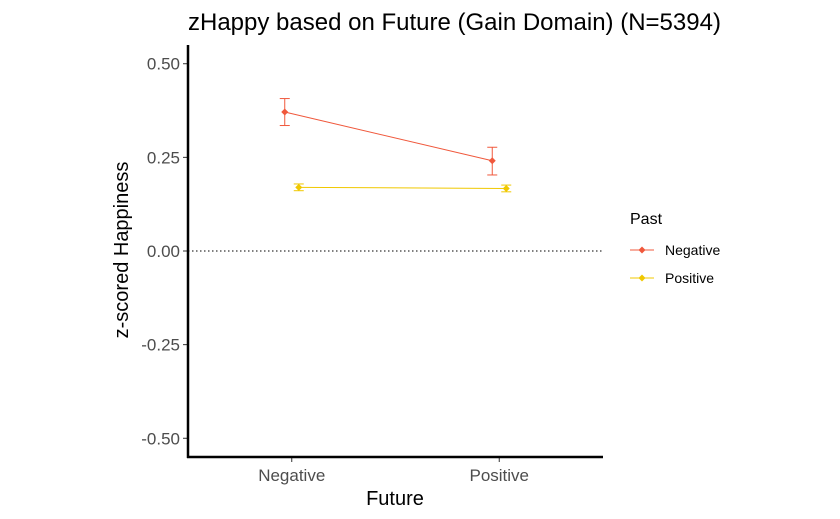 Image resolution: width=840 pixels, height=519 pixels. I want to click on y-tick-label: 0.00, so click(163, 251).